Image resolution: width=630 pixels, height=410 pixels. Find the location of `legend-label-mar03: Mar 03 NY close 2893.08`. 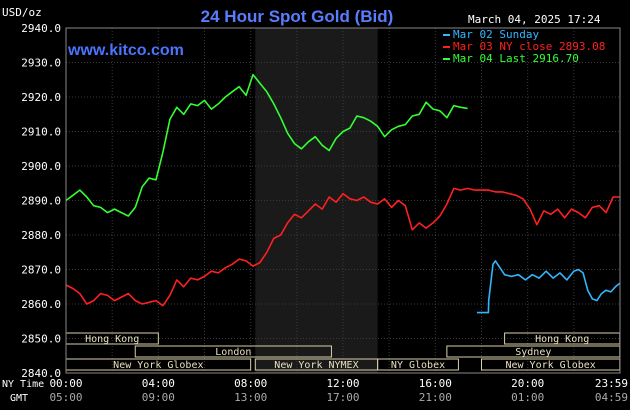

legend-label-mar03: Mar 03 NY close 2893.08 is located at coordinates (529, 46).